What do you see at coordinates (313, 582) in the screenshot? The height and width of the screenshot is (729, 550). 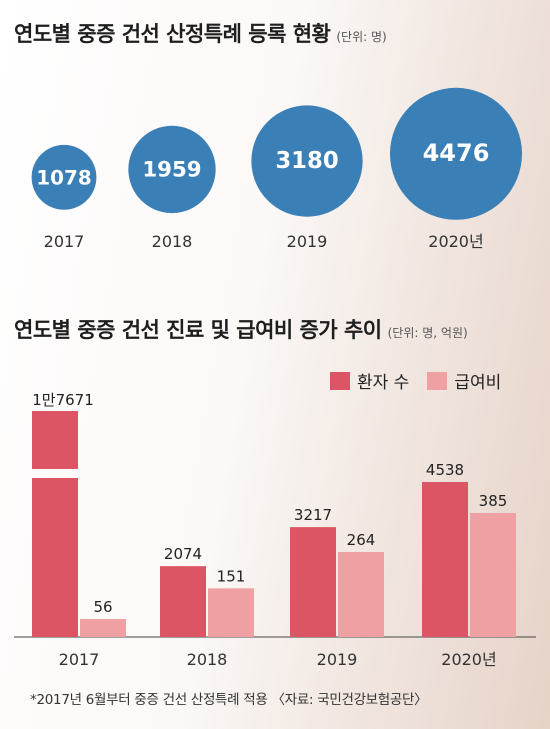 I see `bar-patients-2019` at bounding box center [313, 582].